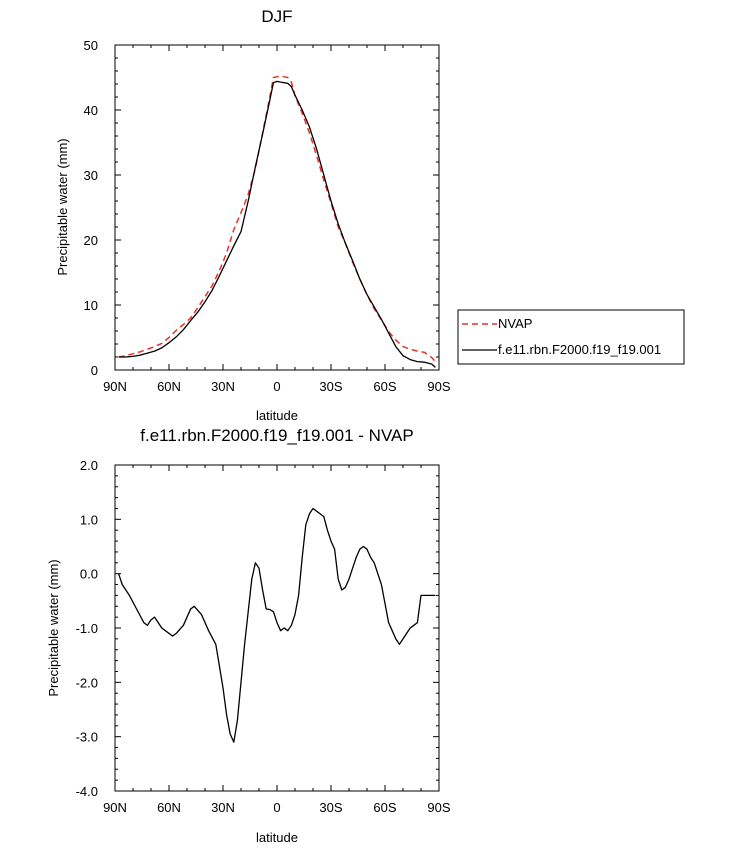 Image resolution: width=733 pixels, height=852 pixels. Describe the element at coordinates (277, 837) in the screenshot. I see `chart-bottom-xlabel: latitude` at that location.